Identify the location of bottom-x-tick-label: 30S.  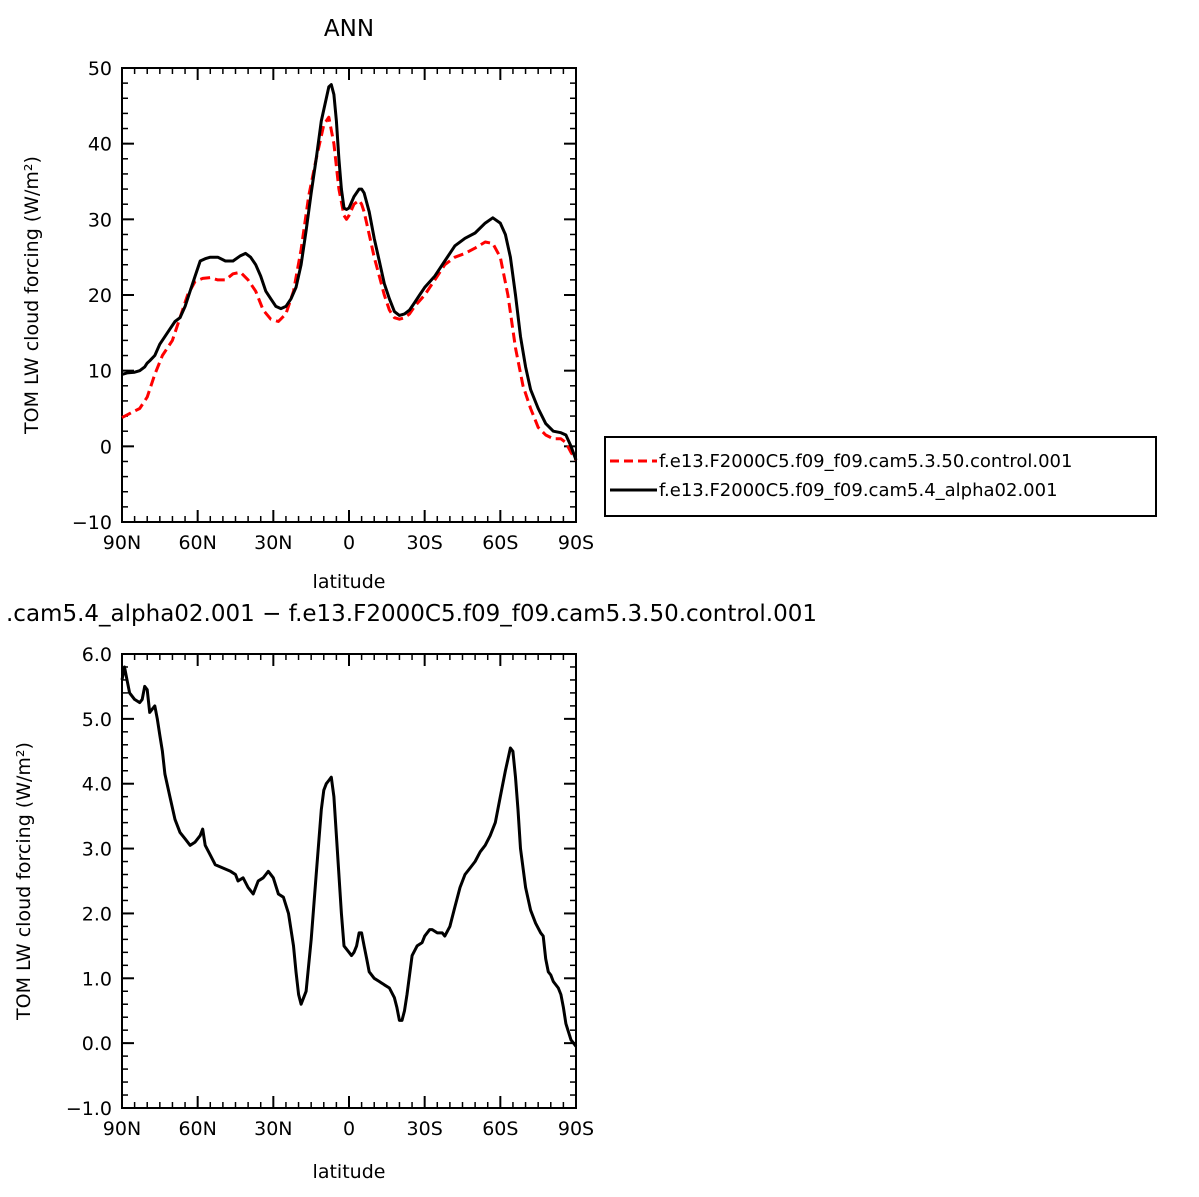
(425, 1129).